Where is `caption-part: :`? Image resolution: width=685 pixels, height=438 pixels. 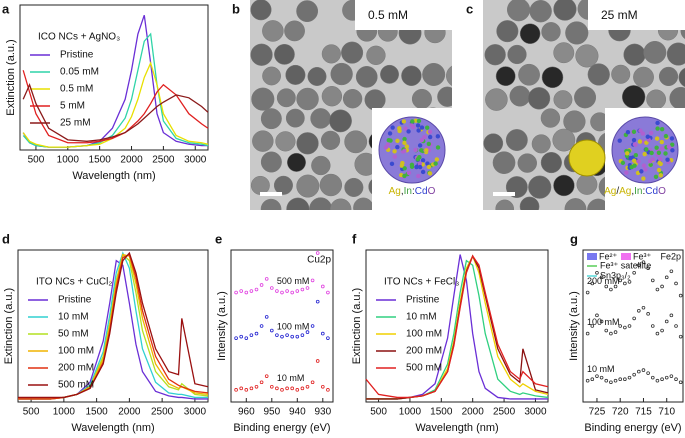 caption-part: : is located at coordinates (413, 191).